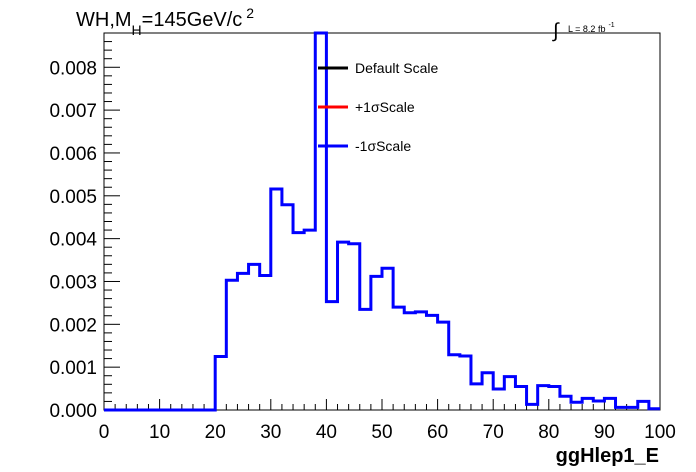  What do you see at coordinates (73, 411) in the screenshot?
I see `y-tick-label: 0.000` at bounding box center [73, 411].